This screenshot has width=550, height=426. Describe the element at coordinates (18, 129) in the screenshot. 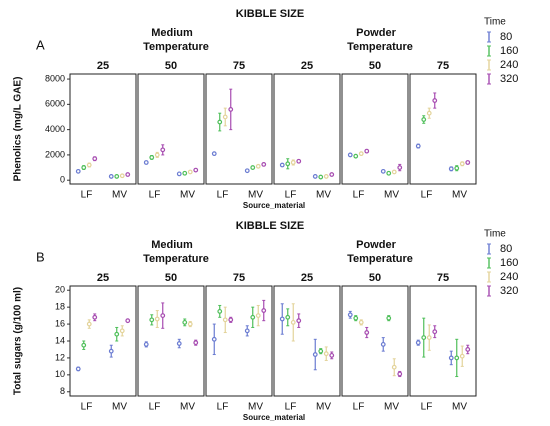

I see `y-axis-label: Phenolics (mg/L GAE)` at that location.